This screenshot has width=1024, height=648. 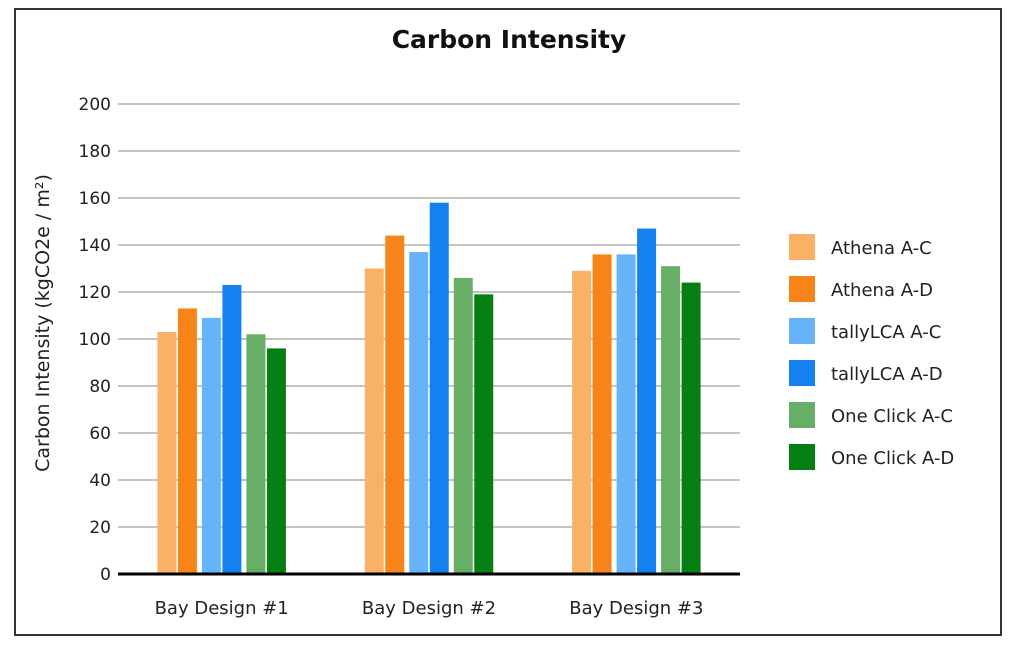 I want to click on legend-label: One Click A-D, so click(x=892, y=458).